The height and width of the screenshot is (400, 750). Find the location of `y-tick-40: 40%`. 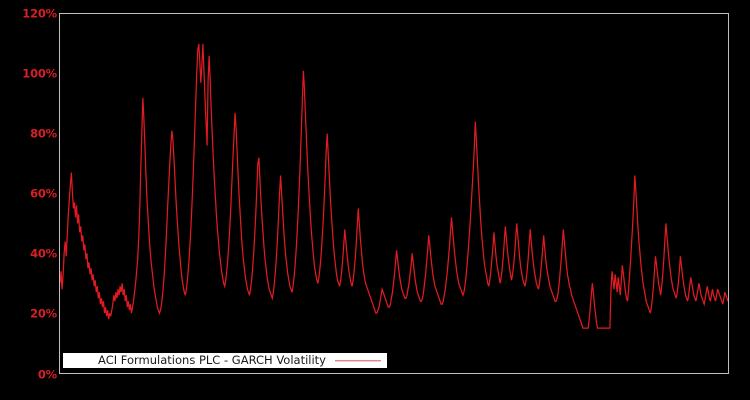

y-tick-40: 40% is located at coordinates (43, 253).